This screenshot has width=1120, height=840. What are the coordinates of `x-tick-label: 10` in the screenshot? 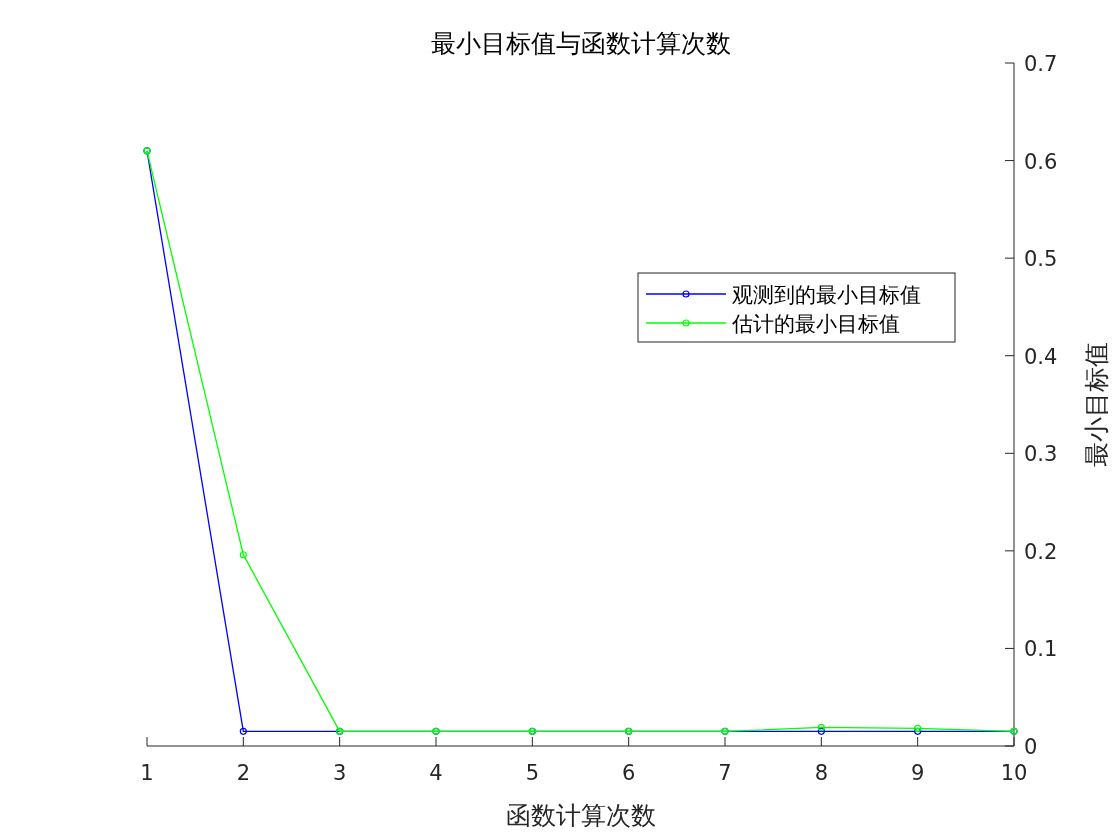 It's located at (1014, 773).